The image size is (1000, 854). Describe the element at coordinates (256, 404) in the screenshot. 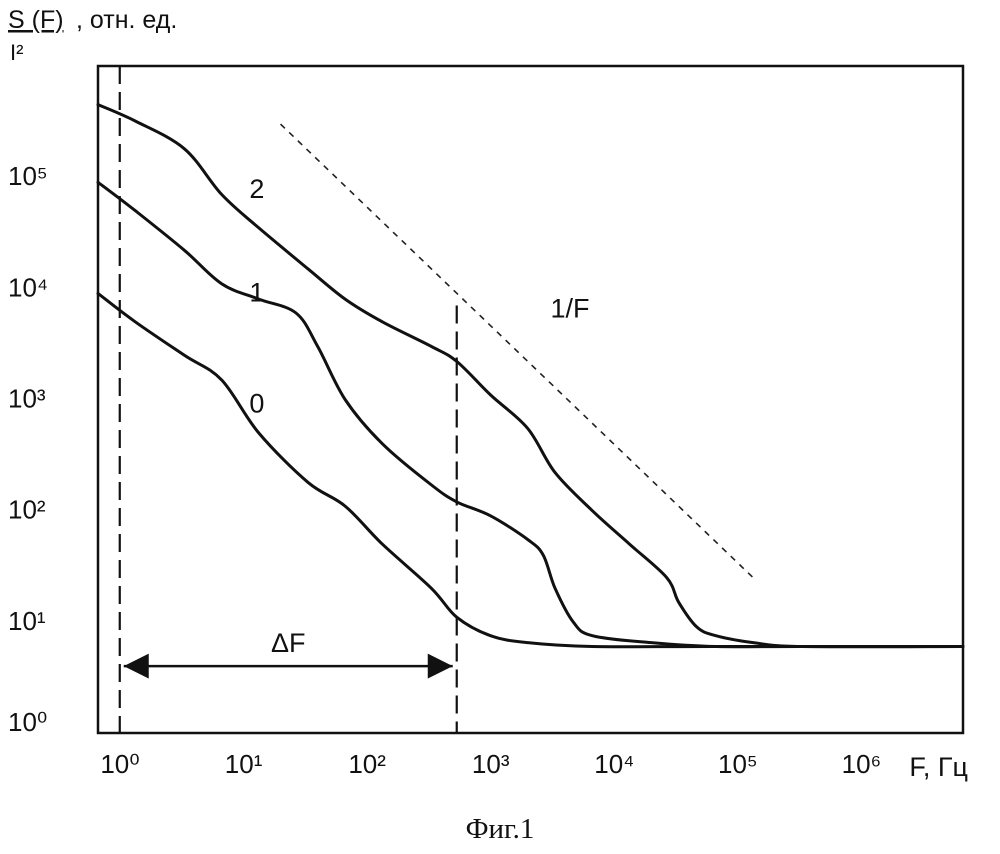

I see `series-label-0: 0` at that location.